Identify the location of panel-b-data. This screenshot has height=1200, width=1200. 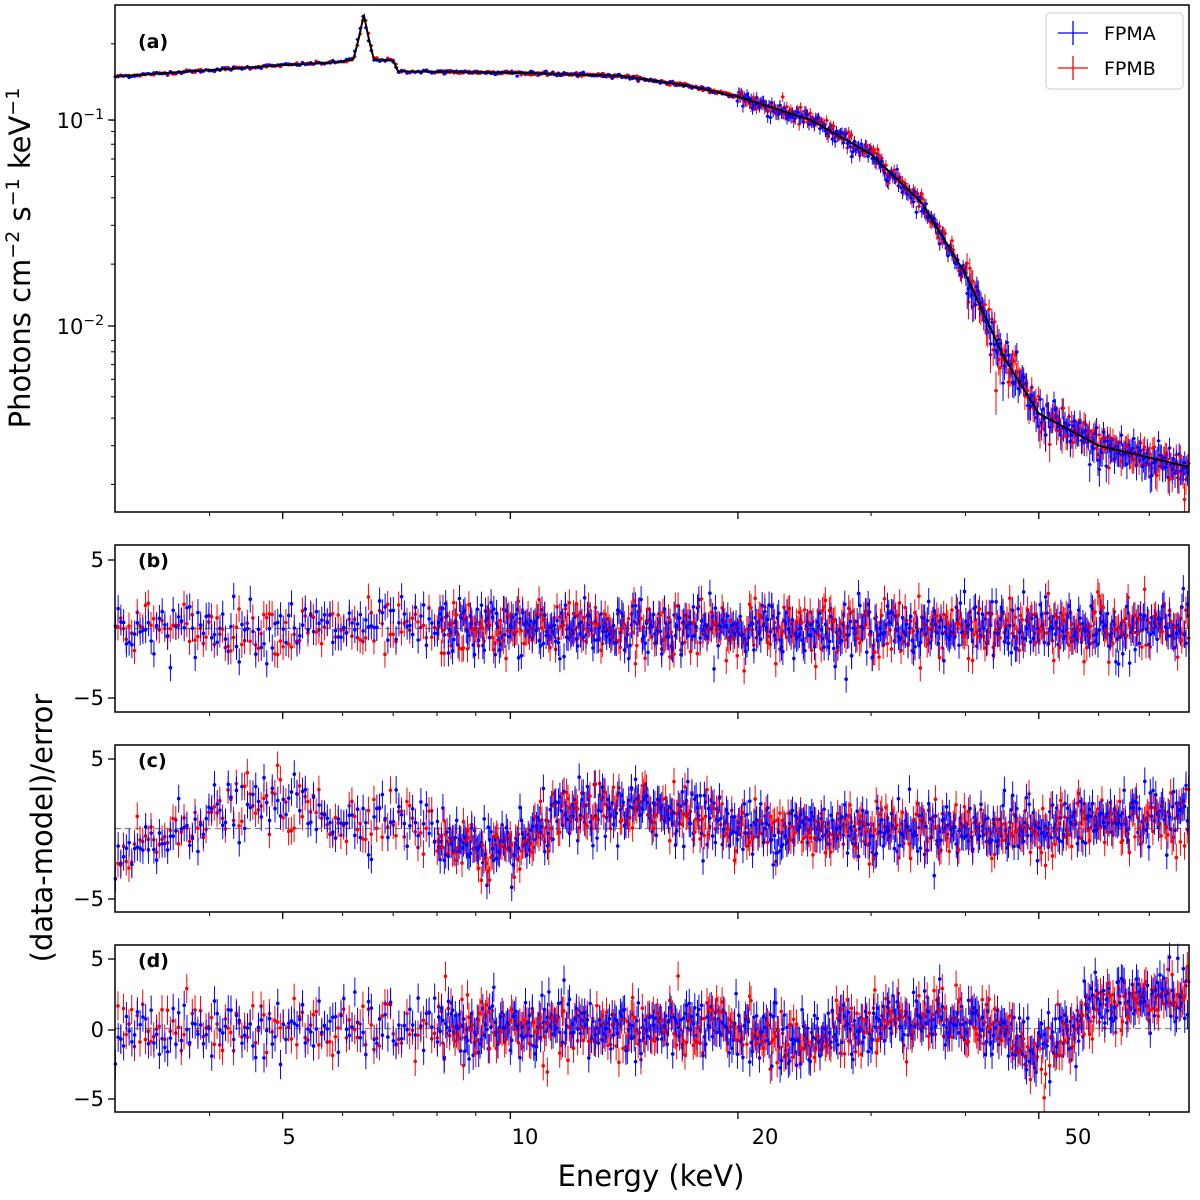
(652, 634).